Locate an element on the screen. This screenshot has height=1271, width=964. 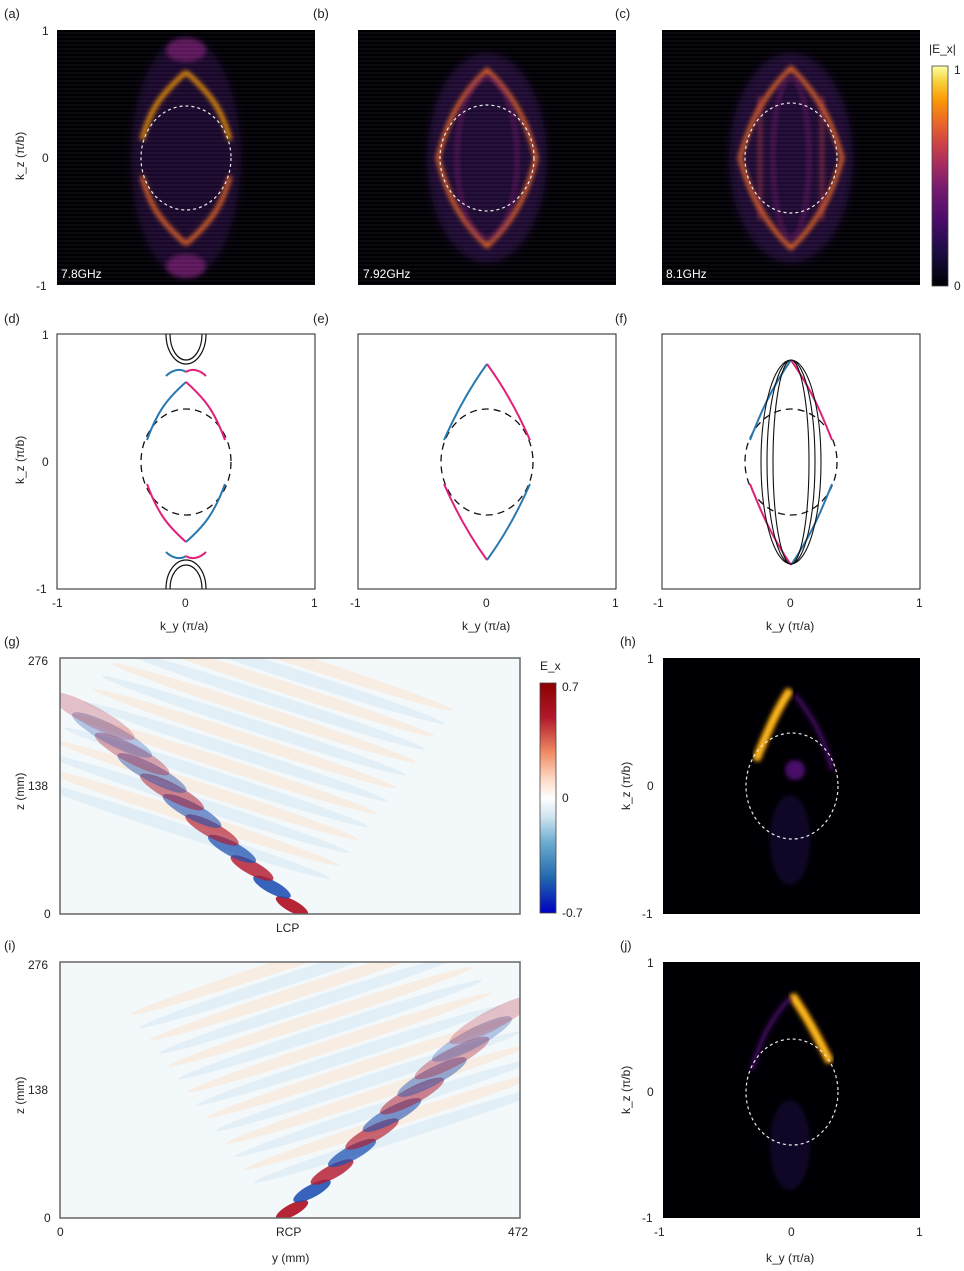
panel-g-field-map: 276 138 0 z (mm) LCP is located at coordinates (267, 794).